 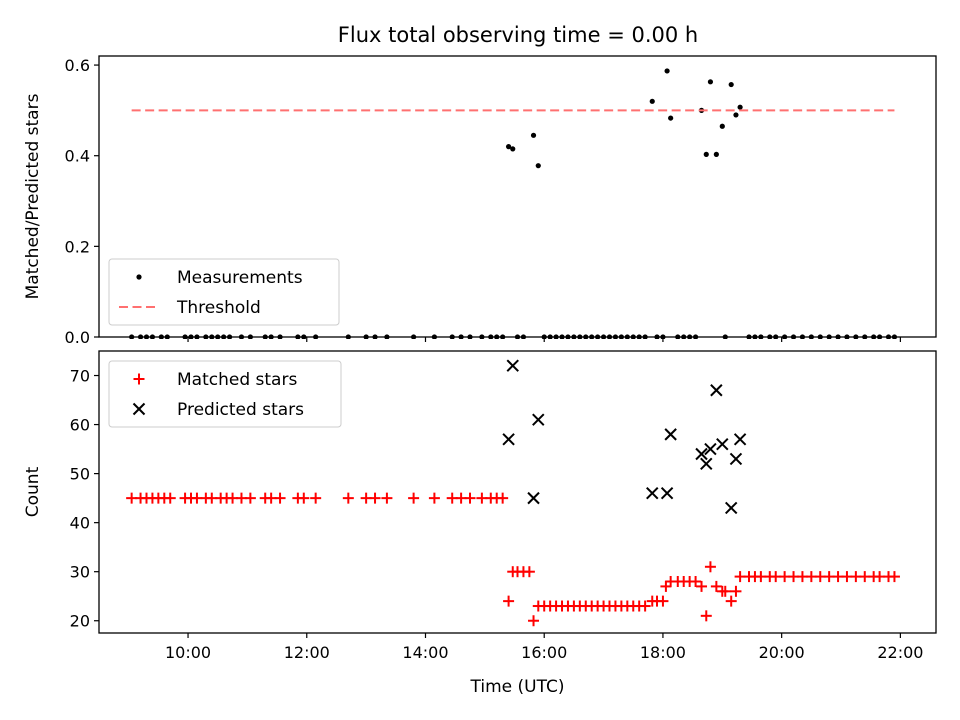 I want to click on x-tick-label: 18:00, so click(x=663, y=652).